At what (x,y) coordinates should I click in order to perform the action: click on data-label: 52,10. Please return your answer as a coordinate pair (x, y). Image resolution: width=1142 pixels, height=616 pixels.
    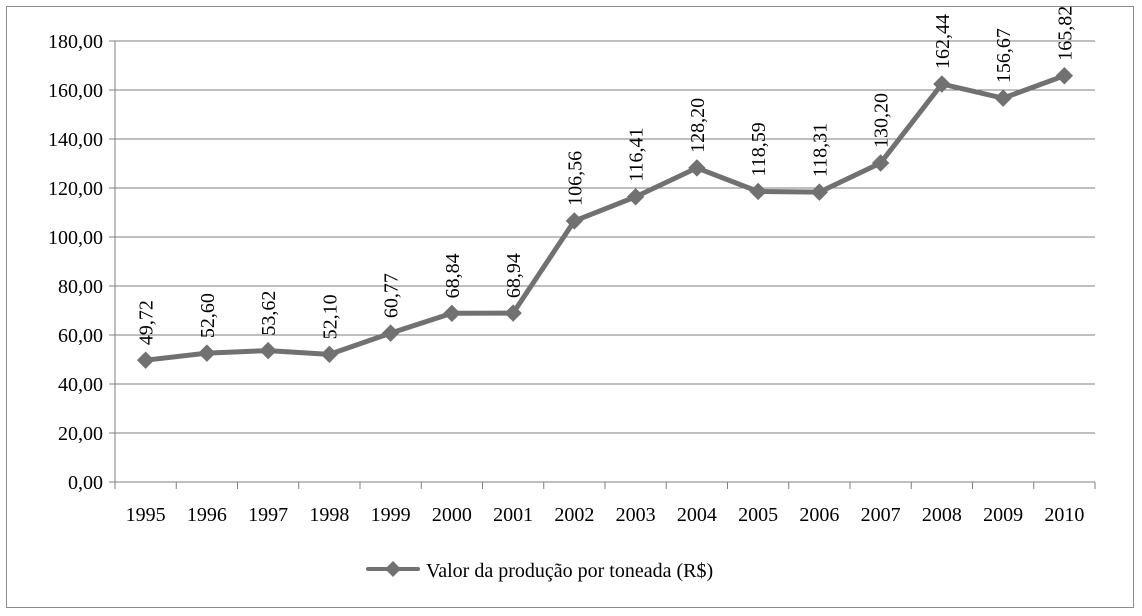
    Looking at the image, I should click on (330, 316).